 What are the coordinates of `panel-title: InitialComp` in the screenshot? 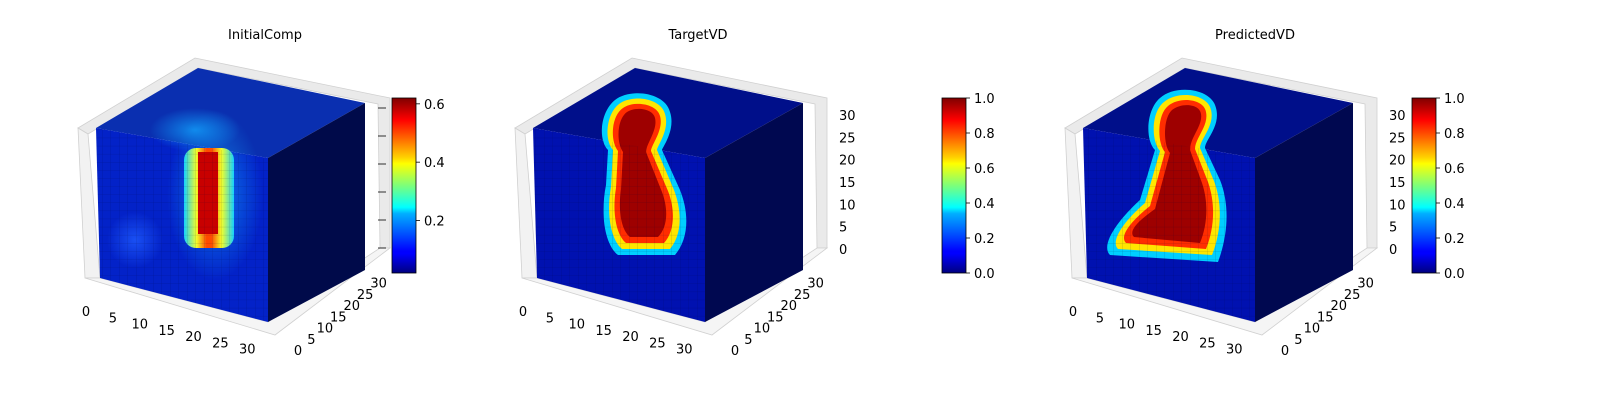 It's located at (265, 35).